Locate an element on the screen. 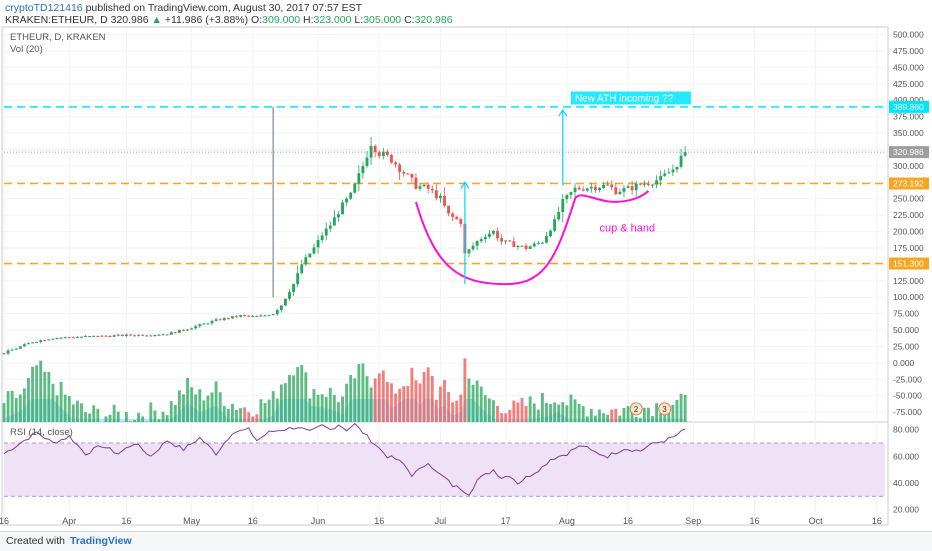  cup-handle-label: cup & hand is located at coordinates (627, 229).